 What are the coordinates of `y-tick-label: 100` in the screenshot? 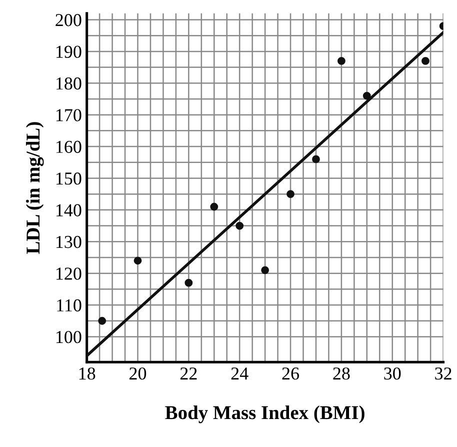 It's located at (69, 337).